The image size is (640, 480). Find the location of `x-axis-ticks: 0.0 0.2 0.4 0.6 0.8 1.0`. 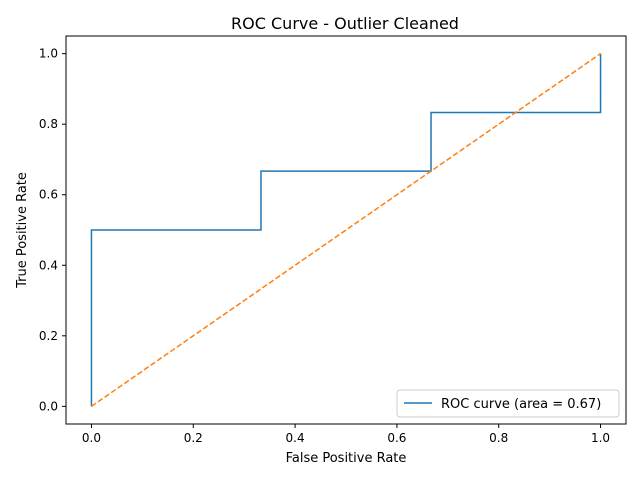

x-axis-ticks: 0.0 0.2 0.4 0.6 0.8 1.0 is located at coordinates (346, 434).